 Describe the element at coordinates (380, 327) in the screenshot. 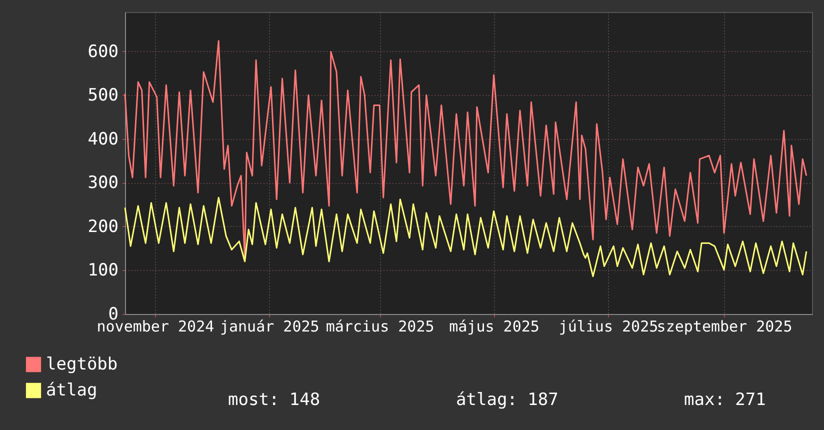

I see `x-tick-label: március 2025` at that location.